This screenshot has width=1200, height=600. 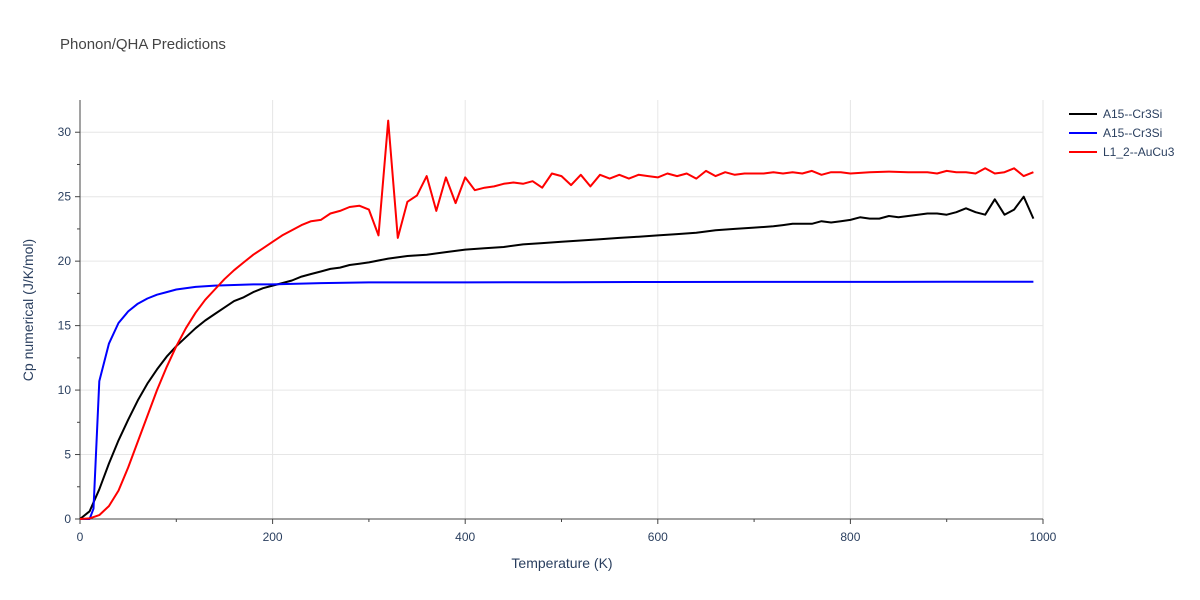 I want to click on y-tick-label: 25, so click(x=65, y=197).